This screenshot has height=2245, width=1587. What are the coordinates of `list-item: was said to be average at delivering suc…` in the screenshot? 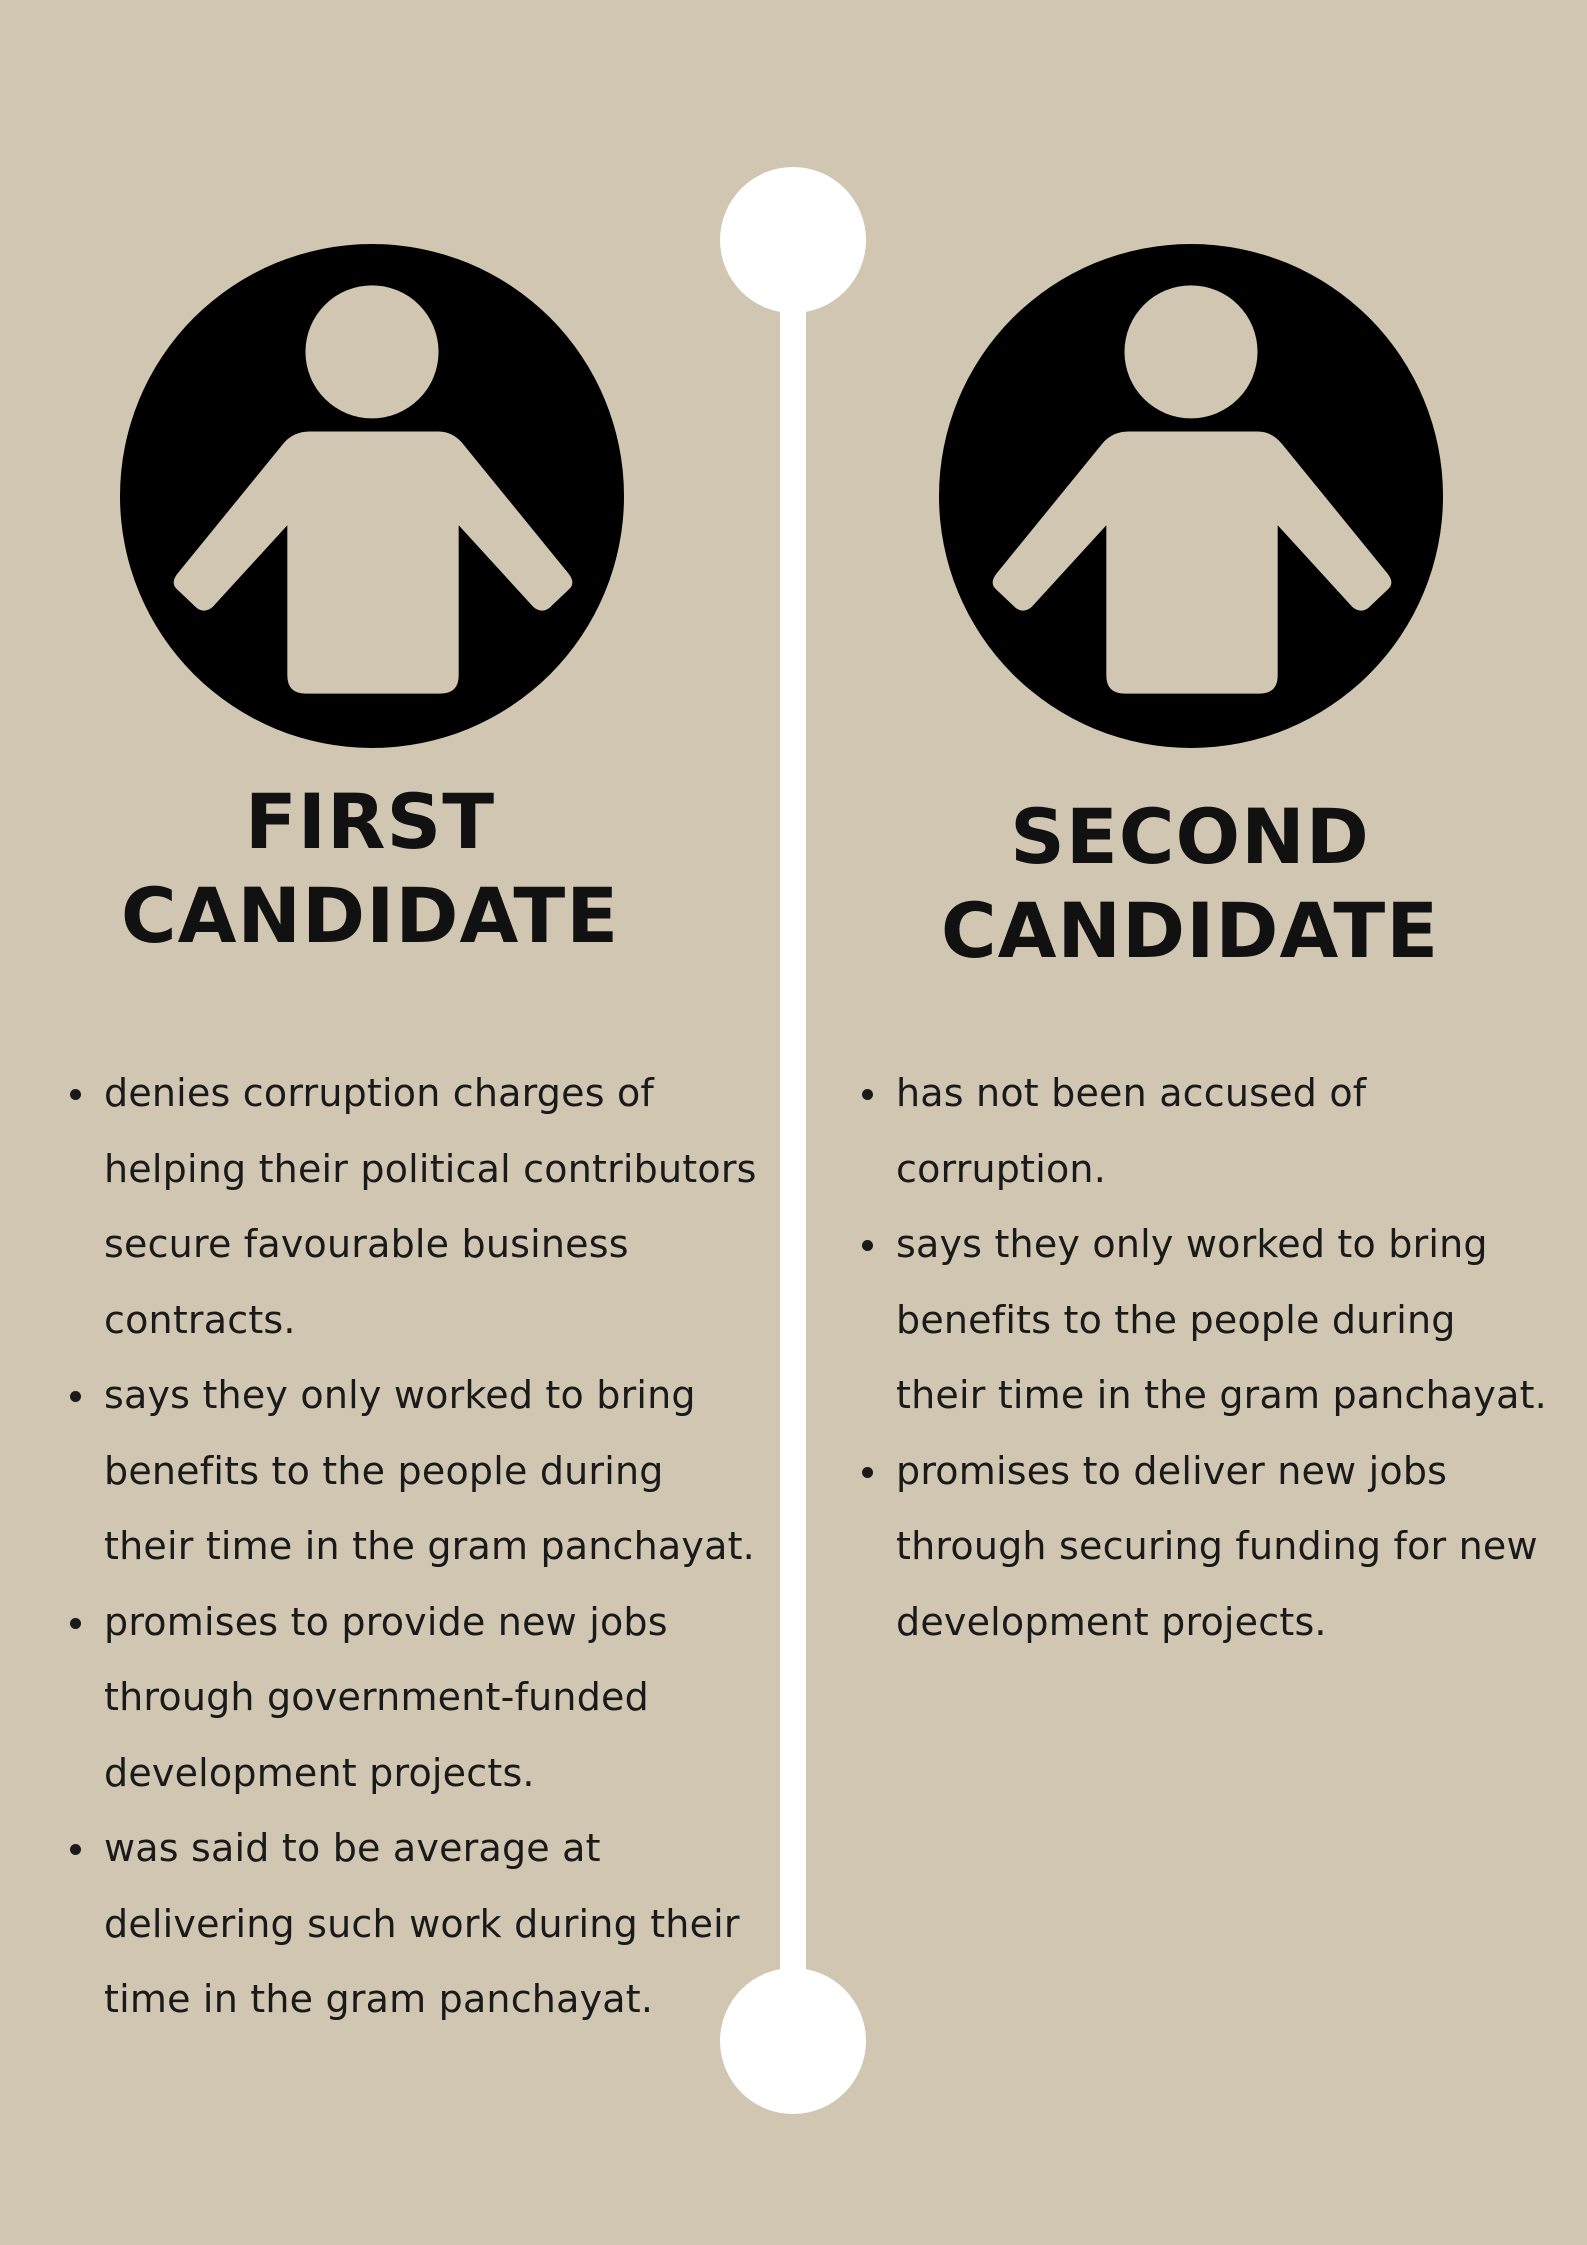 It's located at (447, 1924).